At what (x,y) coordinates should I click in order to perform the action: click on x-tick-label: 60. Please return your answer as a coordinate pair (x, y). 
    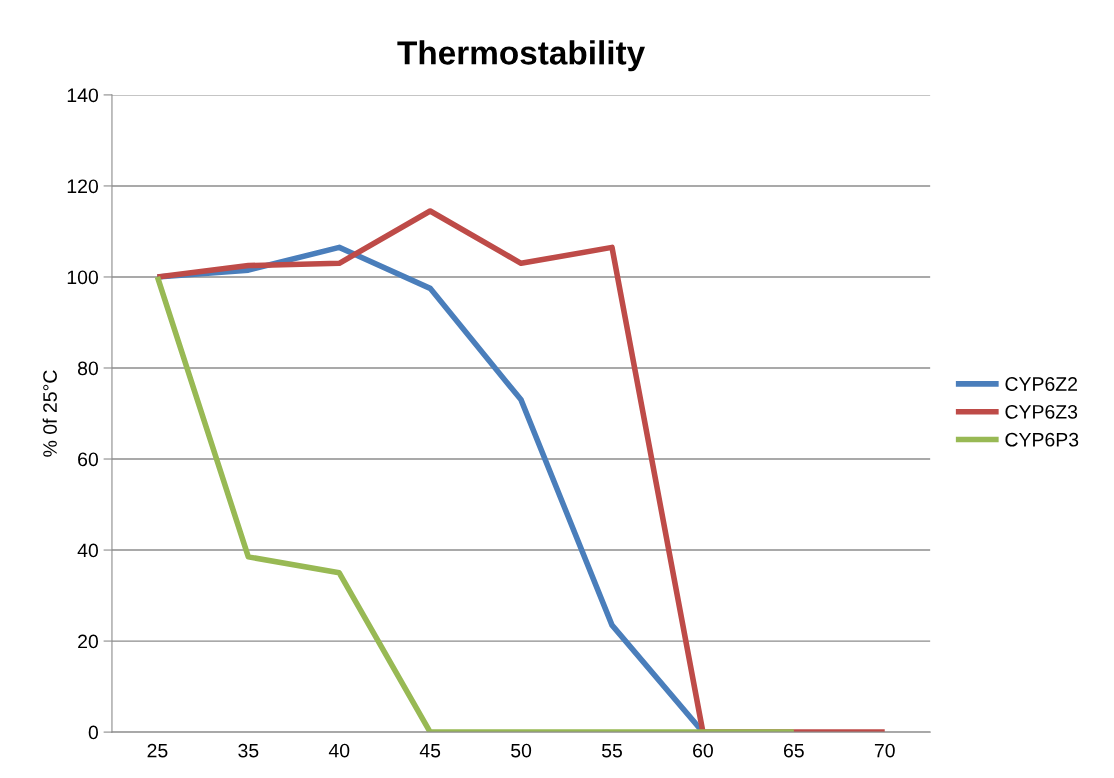
    Looking at the image, I should click on (703, 750).